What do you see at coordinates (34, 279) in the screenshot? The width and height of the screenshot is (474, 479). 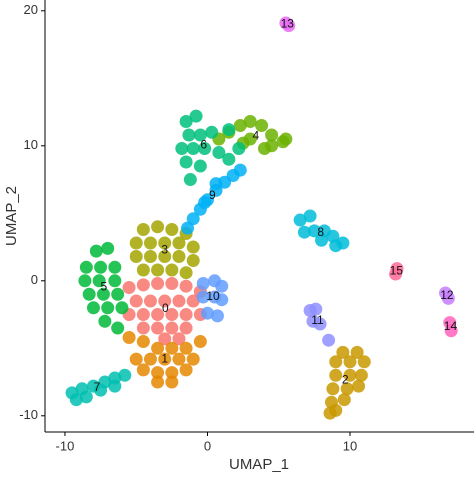 I see `y-tick-label: 0` at bounding box center [34, 279].